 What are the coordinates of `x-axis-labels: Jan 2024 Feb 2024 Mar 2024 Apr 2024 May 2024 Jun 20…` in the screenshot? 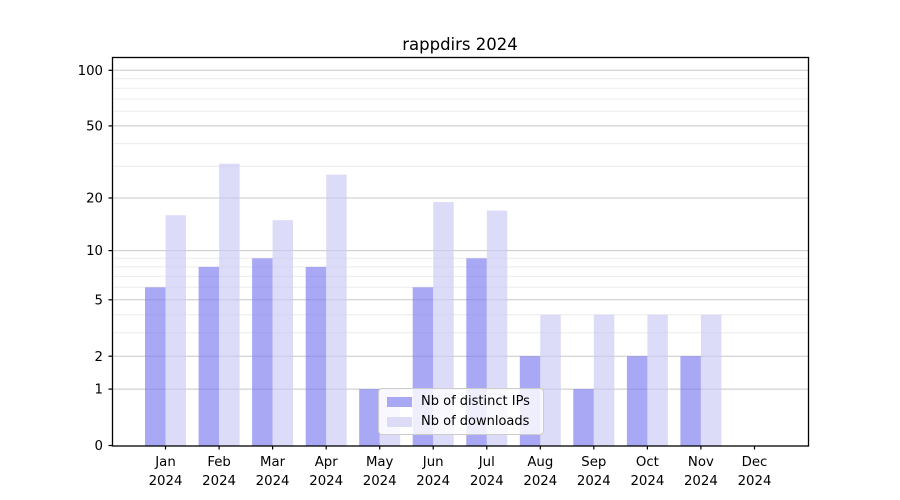 It's located at (460, 472).